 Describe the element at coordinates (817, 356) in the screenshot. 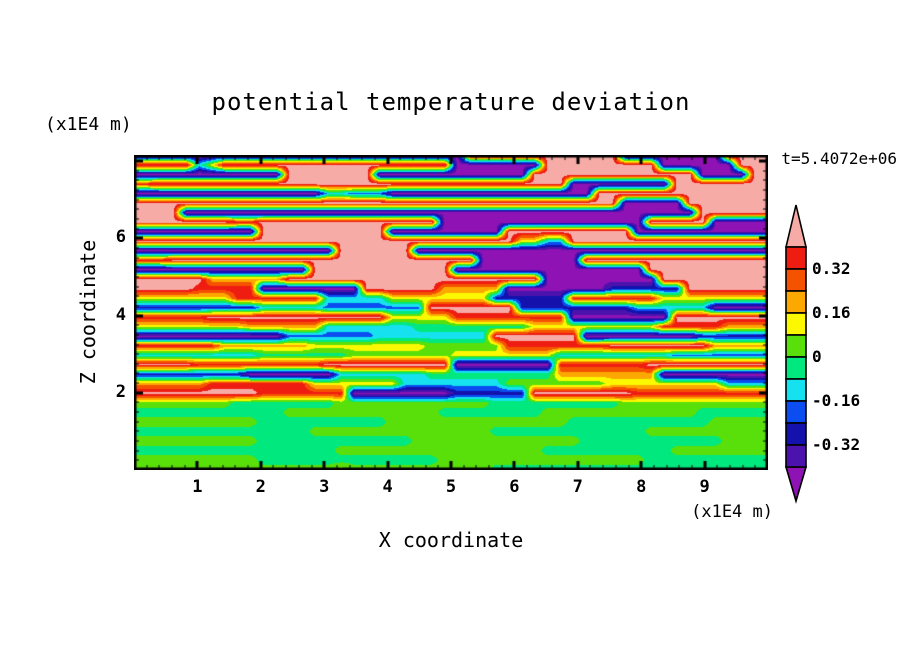

I see `colorbar-tick-label: 0` at that location.